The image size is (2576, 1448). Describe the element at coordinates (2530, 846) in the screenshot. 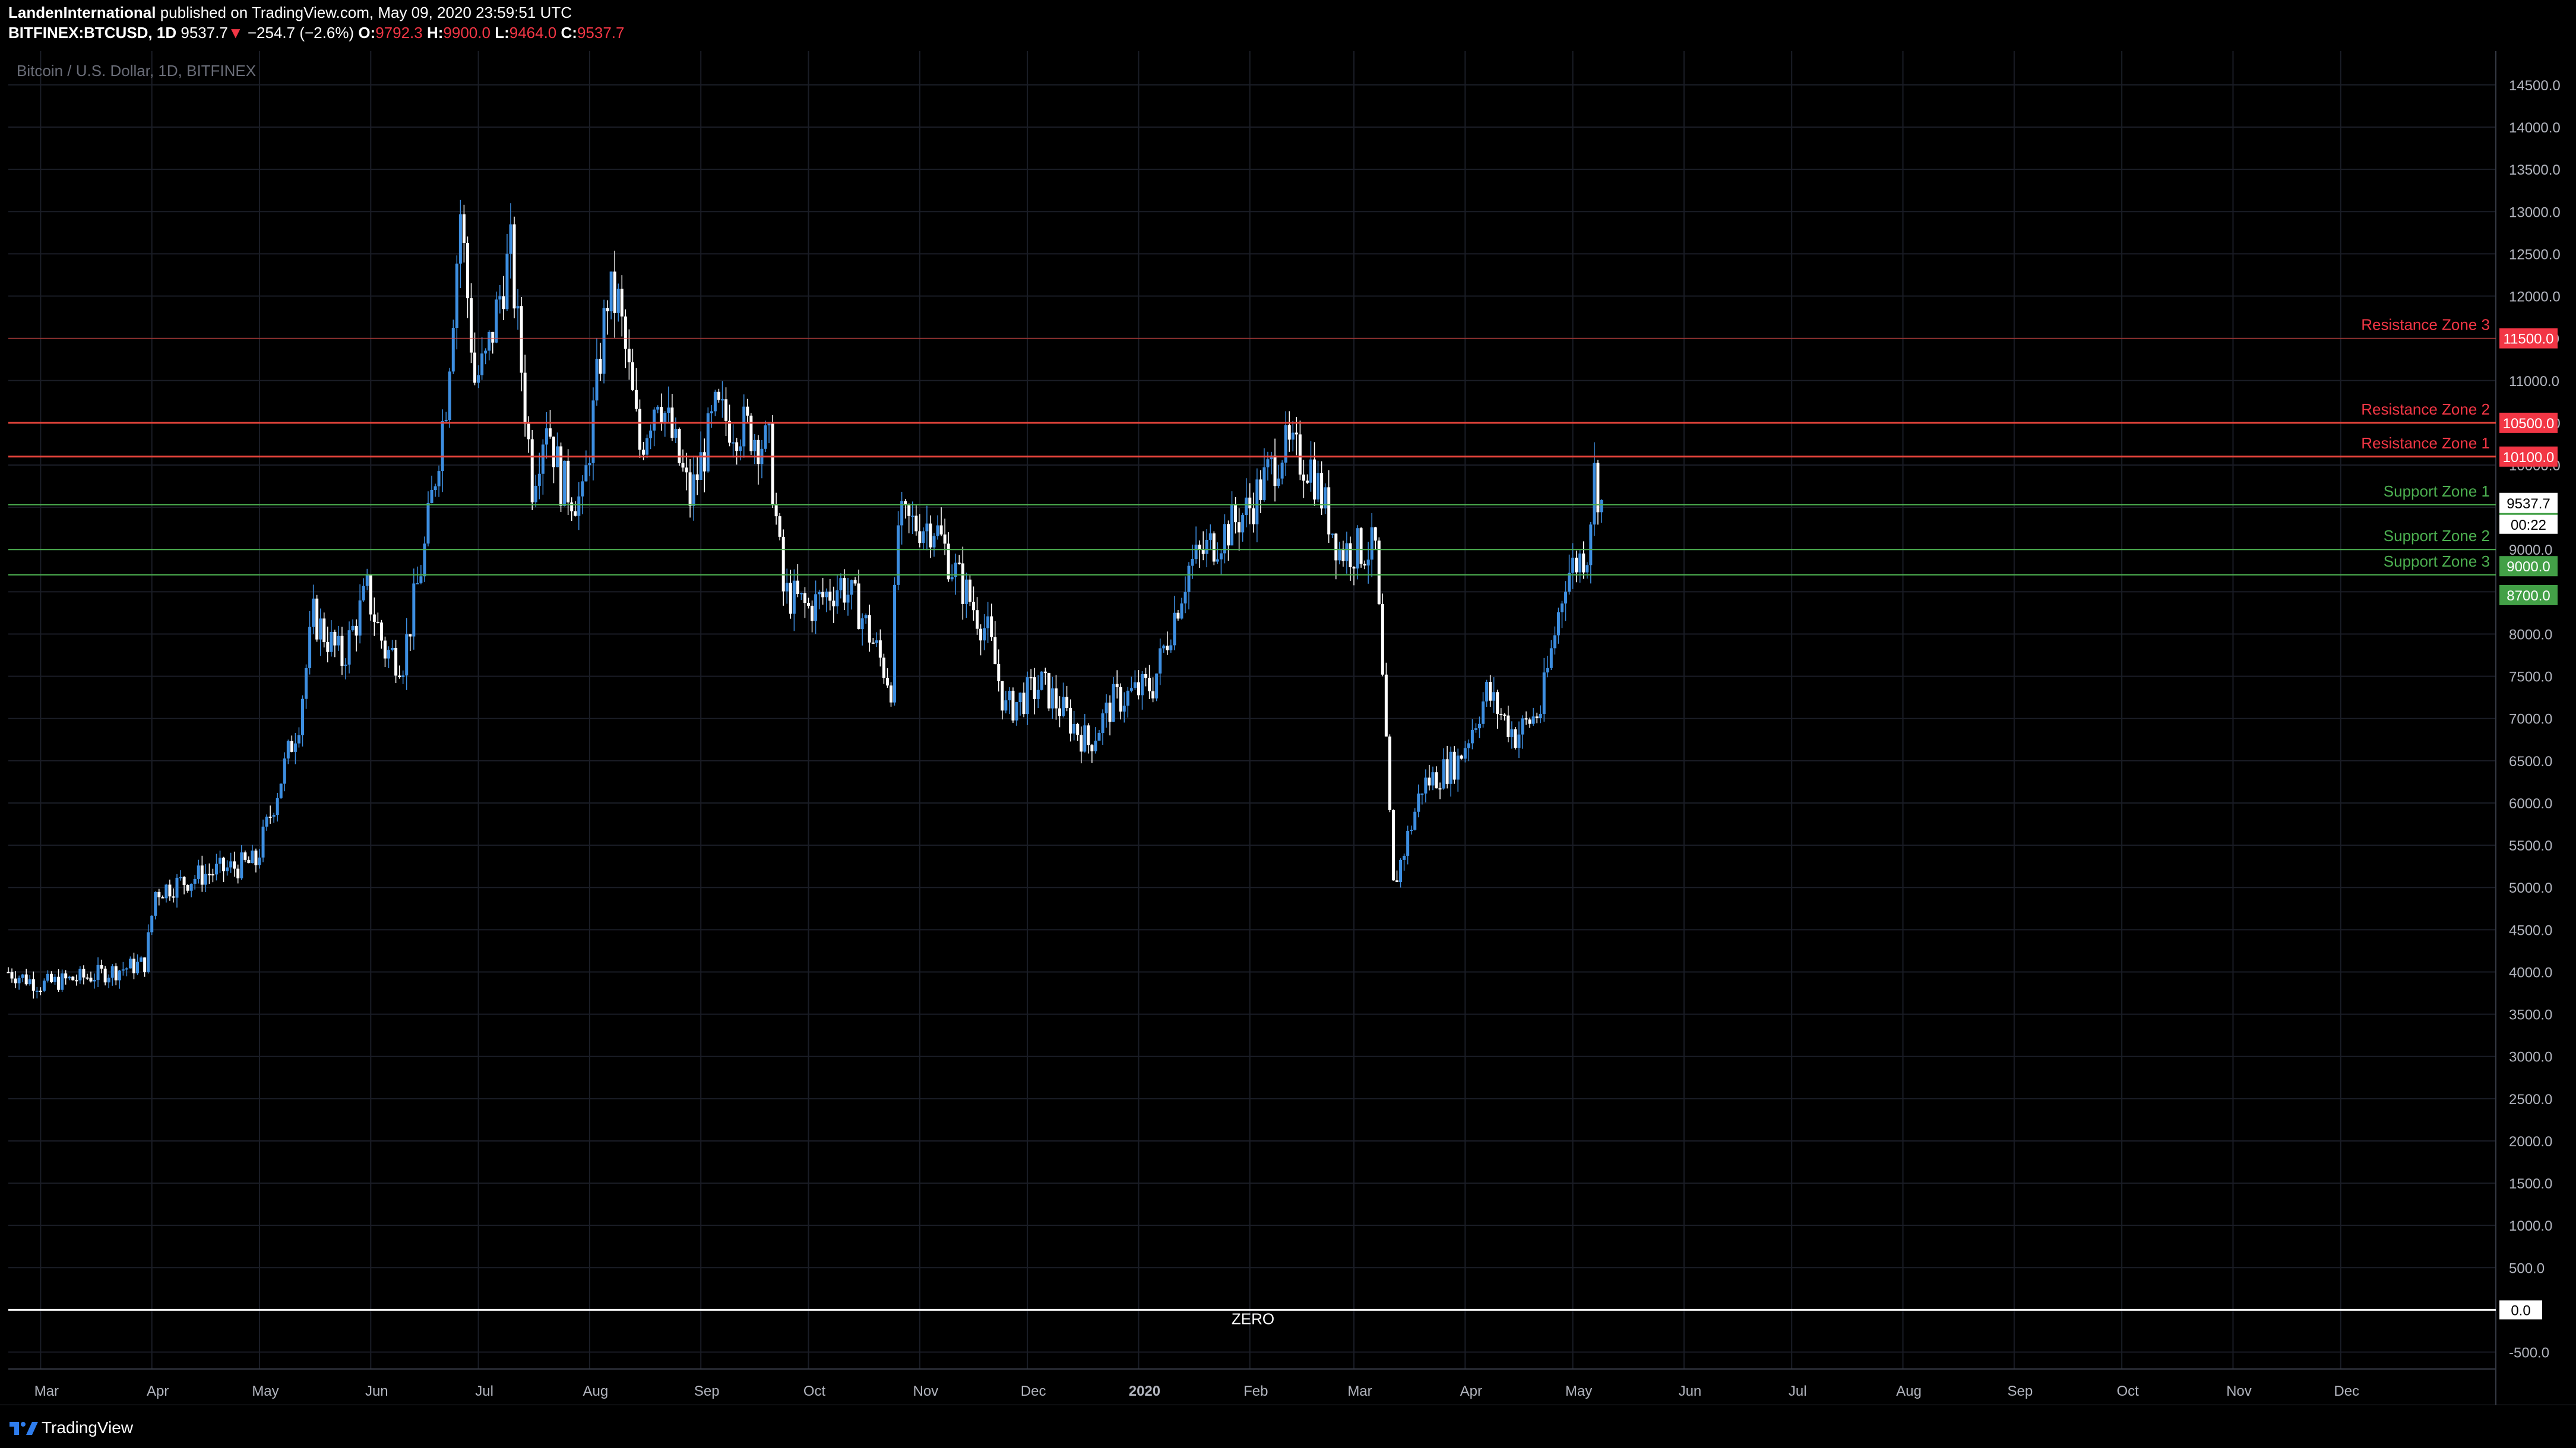

I see `y-tick-label: 5500.0` at that location.